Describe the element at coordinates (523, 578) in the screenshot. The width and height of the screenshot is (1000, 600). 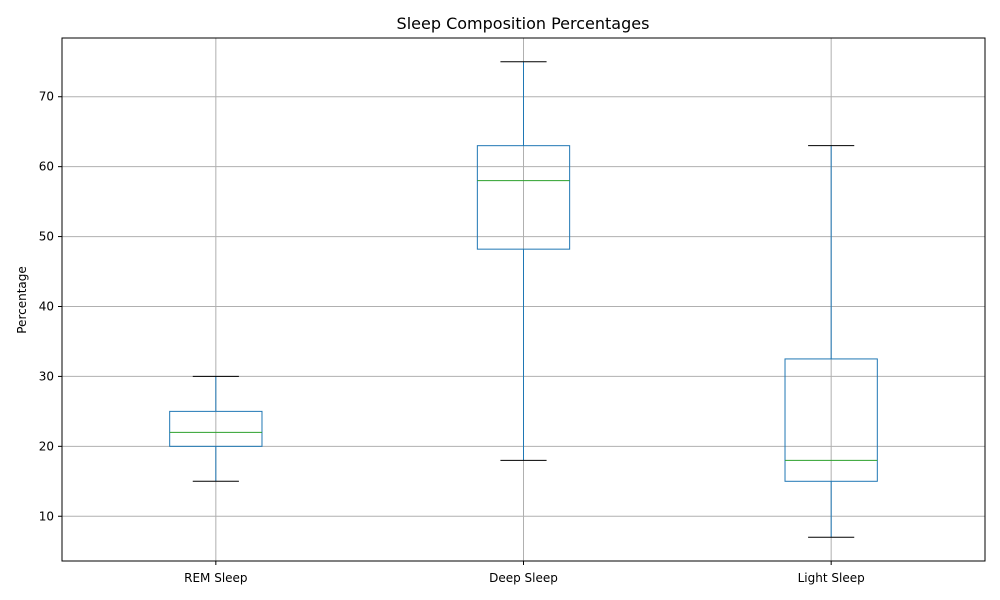
I see `x-tick-label: Deep Sleep` at that location.